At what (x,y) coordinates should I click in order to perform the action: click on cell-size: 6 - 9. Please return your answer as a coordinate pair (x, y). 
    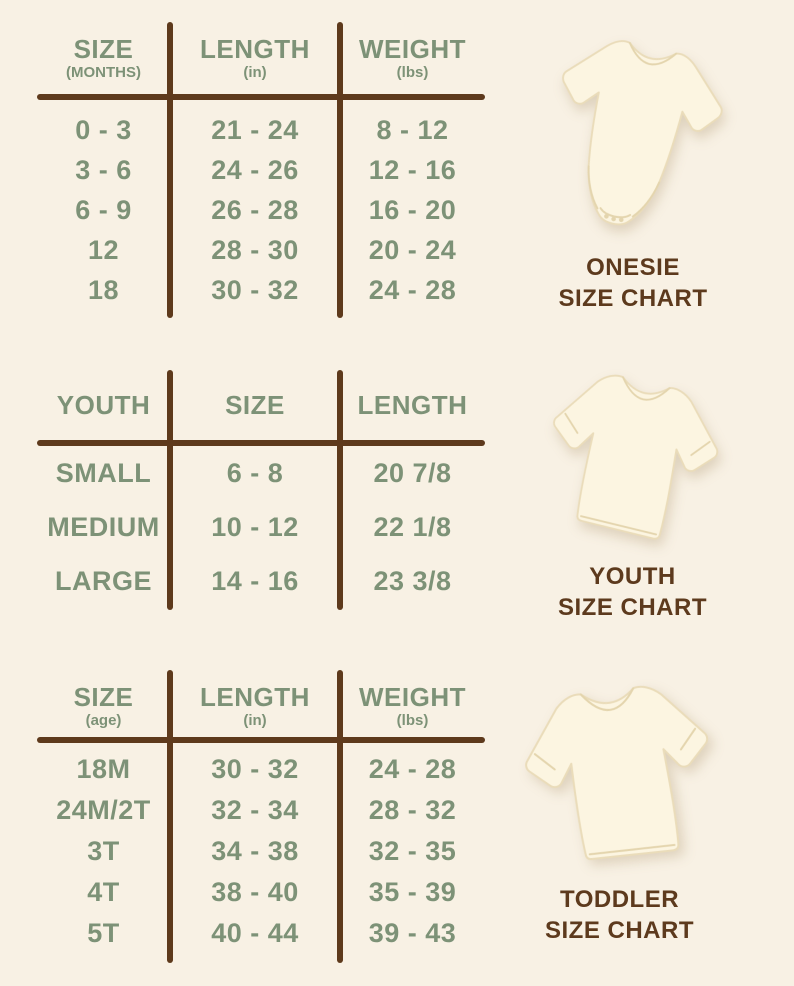
    Looking at the image, I should click on (103, 209).